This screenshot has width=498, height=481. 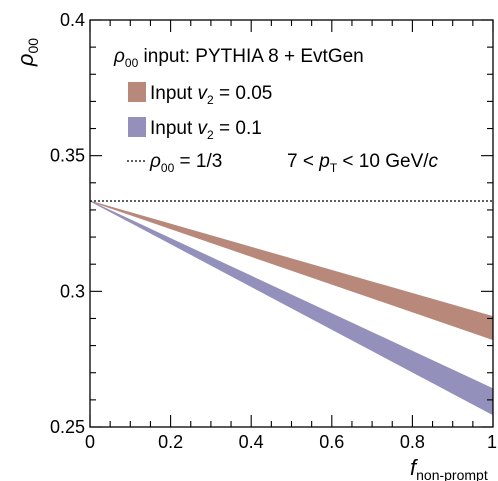 What do you see at coordinates (137, 92) in the screenshot?
I see `legend-swatch-v2-0.05` at bounding box center [137, 92].